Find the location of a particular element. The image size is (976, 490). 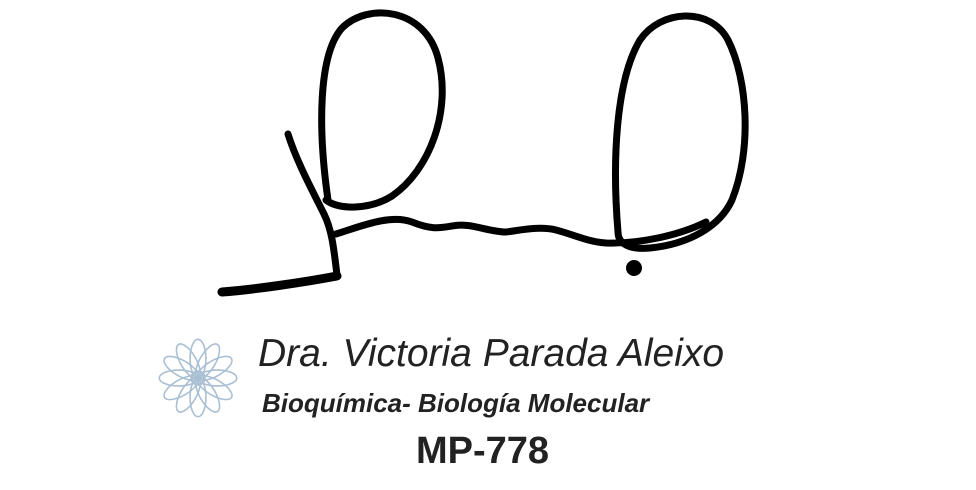

mandala-flower-icon is located at coordinates (198, 378).